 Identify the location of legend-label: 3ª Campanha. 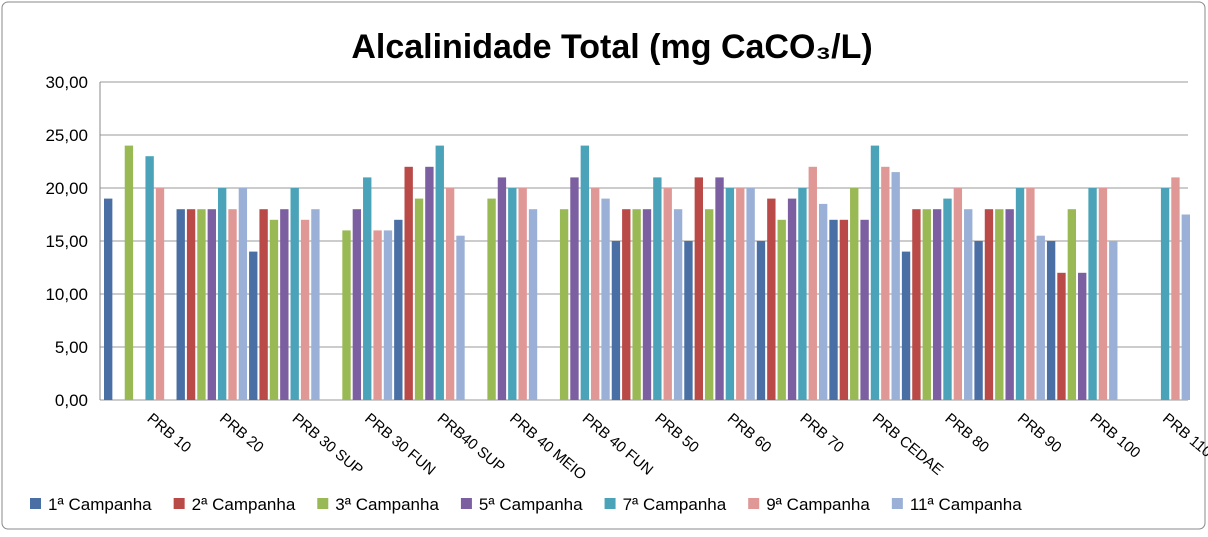
(387, 504).